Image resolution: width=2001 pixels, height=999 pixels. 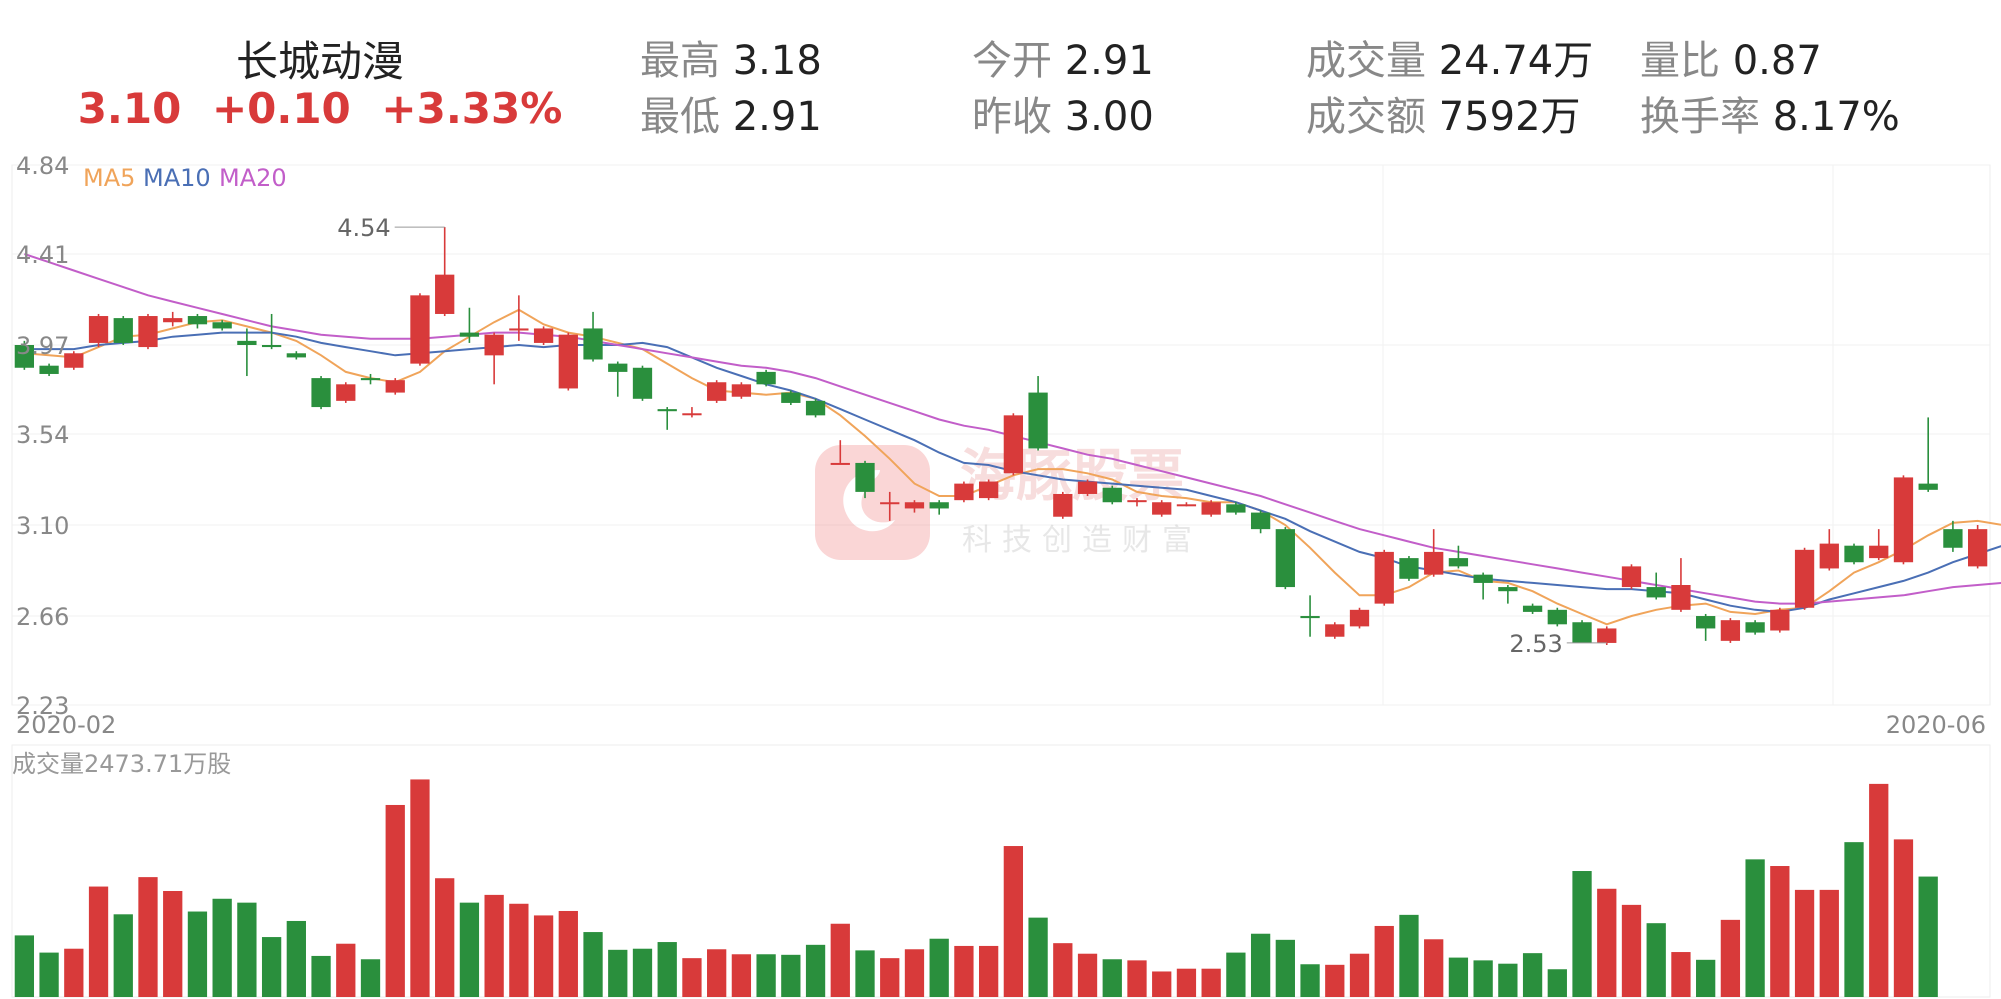 What do you see at coordinates (109, 178) in the screenshot?
I see `legend-ma5: MA5` at bounding box center [109, 178].